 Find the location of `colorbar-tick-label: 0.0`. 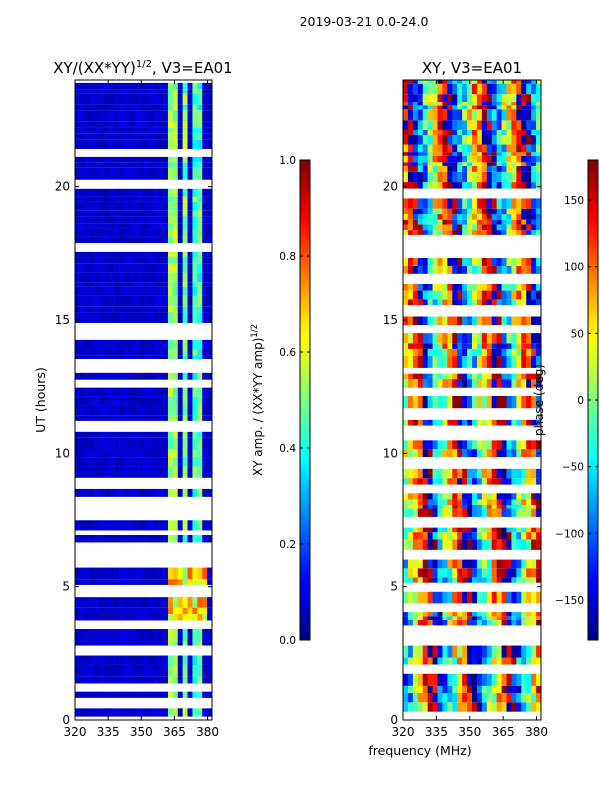

colorbar-tick-label: 0.0 is located at coordinates (287, 641).